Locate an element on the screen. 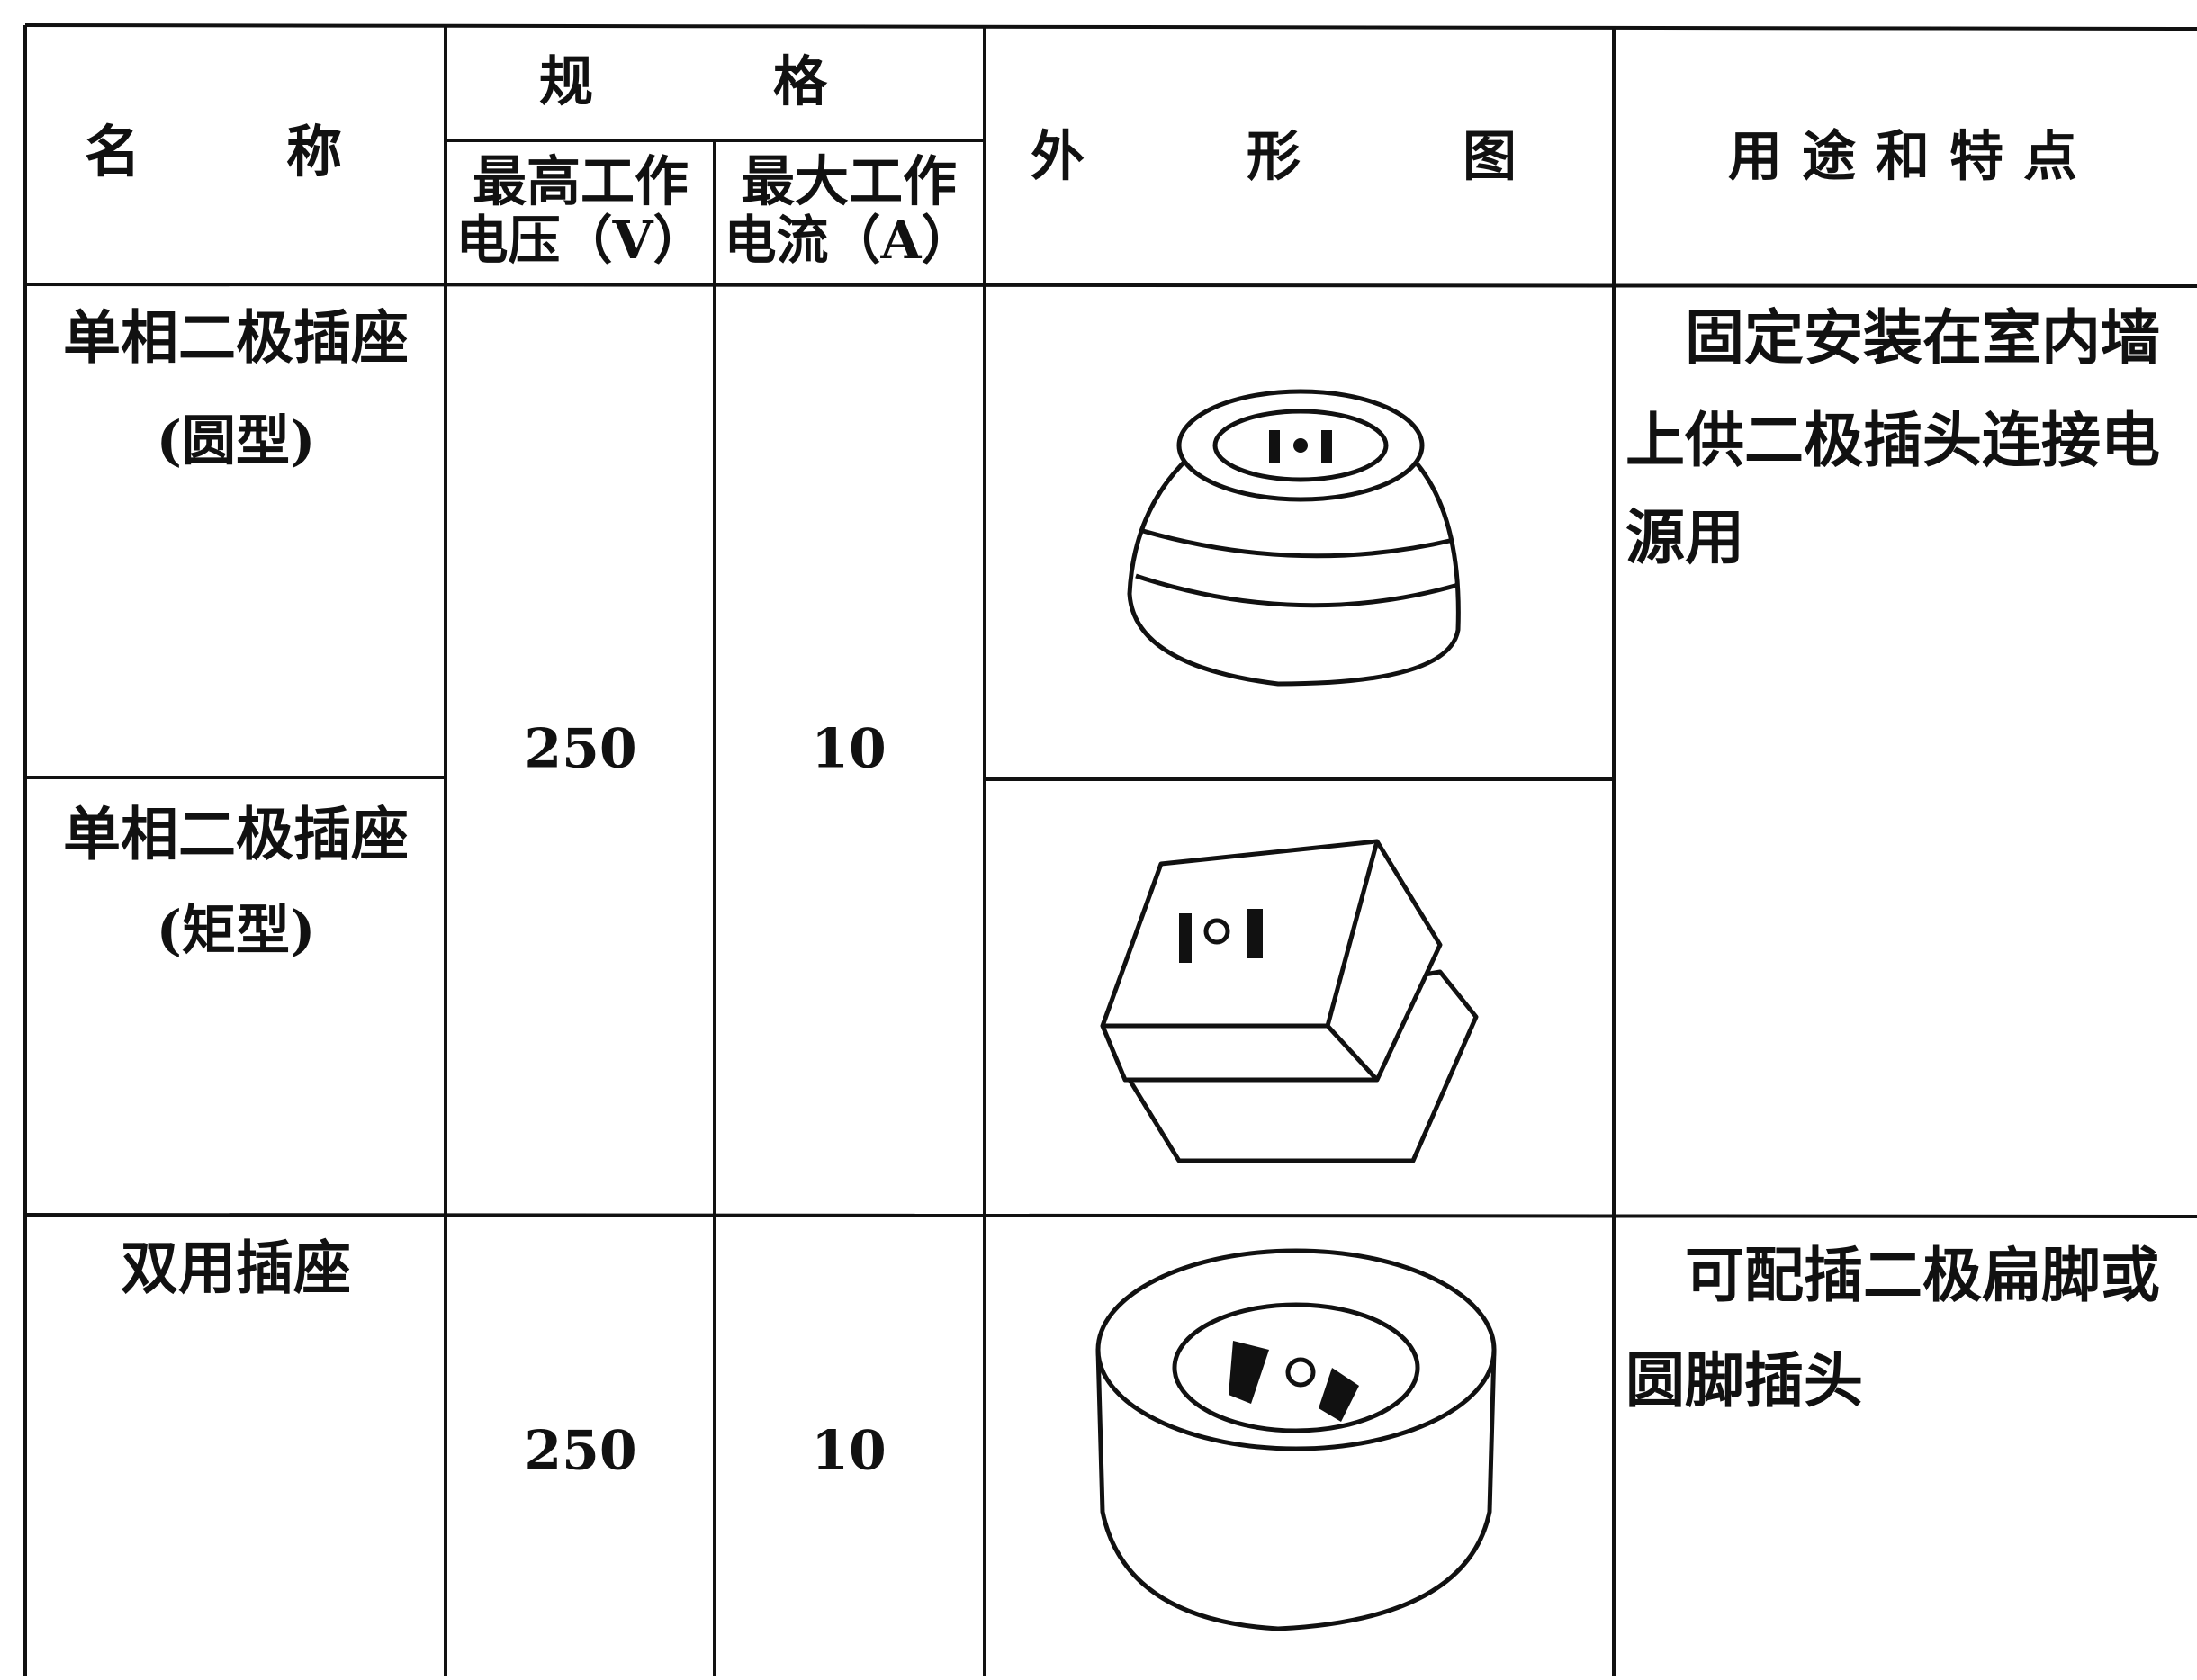 The height and width of the screenshot is (1680, 2197). usage-text: 固定安装在室内墙 is located at coordinates (1892, 337).